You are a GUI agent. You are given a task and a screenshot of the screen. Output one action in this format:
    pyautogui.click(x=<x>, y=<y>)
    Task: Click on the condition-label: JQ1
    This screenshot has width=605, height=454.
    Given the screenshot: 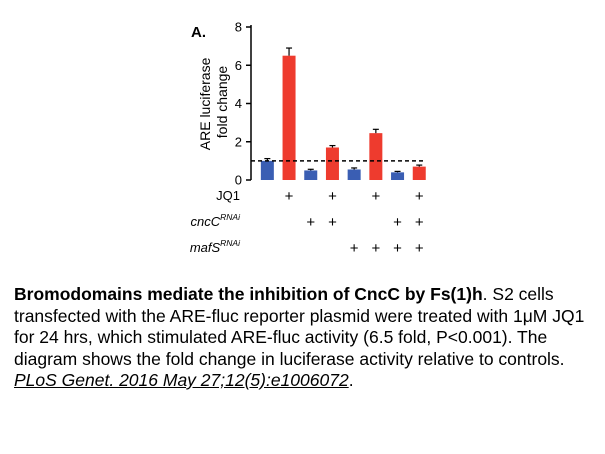 What is the action you would take?
    pyautogui.click(x=228, y=195)
    